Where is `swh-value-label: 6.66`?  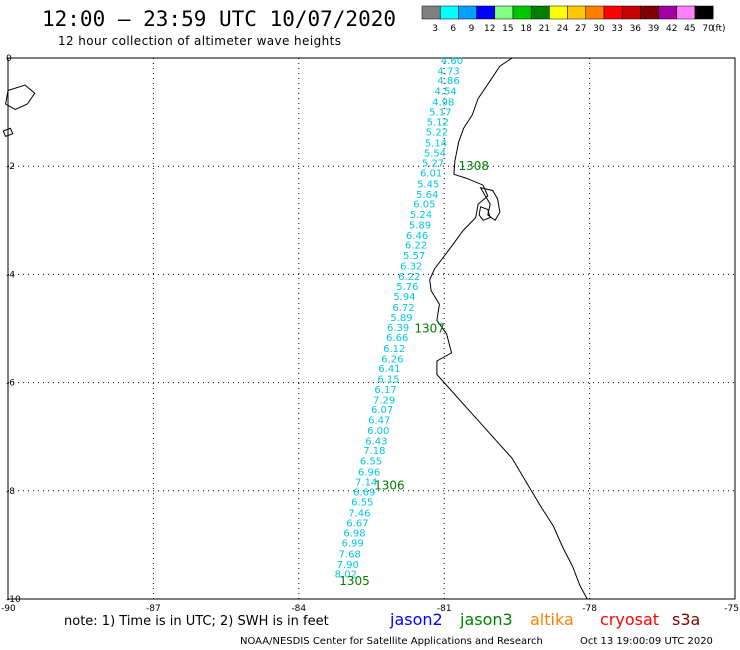
swh-value-label: 6.66 is located at coordinates (397, 338).